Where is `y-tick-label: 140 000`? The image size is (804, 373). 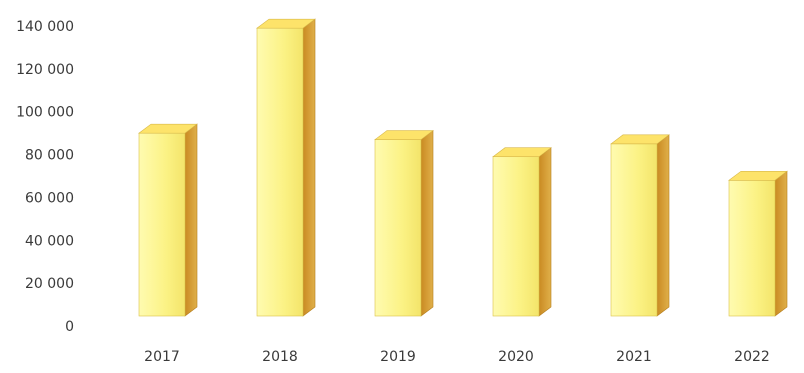
y-tick-label: 140 000 is located at coordinates (45, 27).